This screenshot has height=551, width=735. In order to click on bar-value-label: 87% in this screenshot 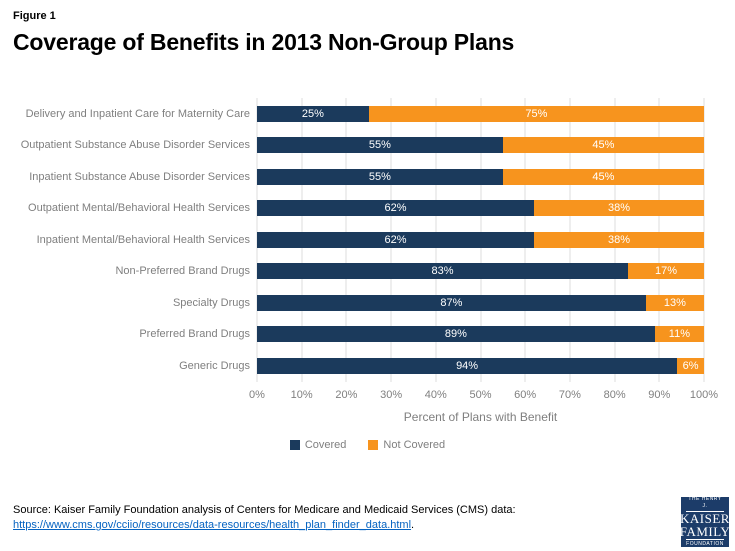, I will do `click(451, 302)`.